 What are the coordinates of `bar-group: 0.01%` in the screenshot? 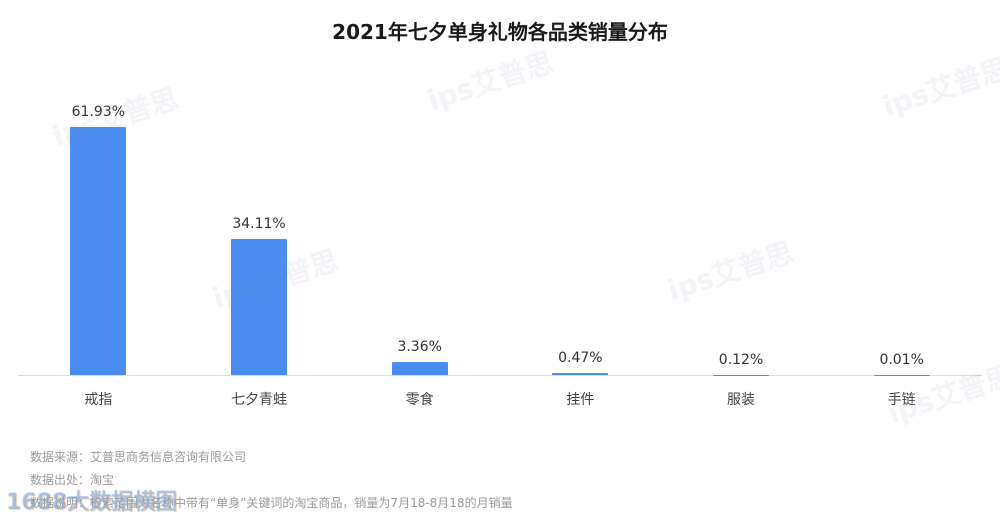 It's located at (901, 239).